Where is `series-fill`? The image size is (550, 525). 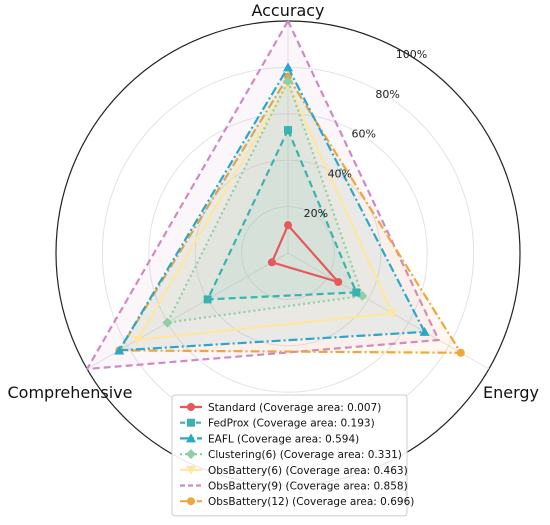
series-fill is located at coordinates (282, 215).